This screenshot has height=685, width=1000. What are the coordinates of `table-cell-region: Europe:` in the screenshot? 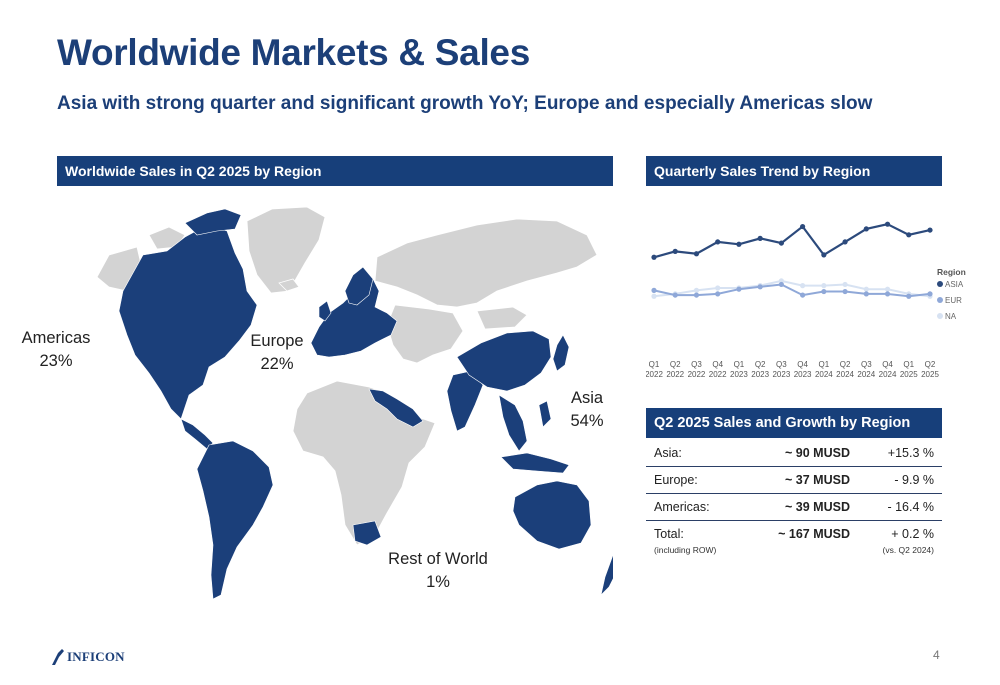 It's located at (676, 480).